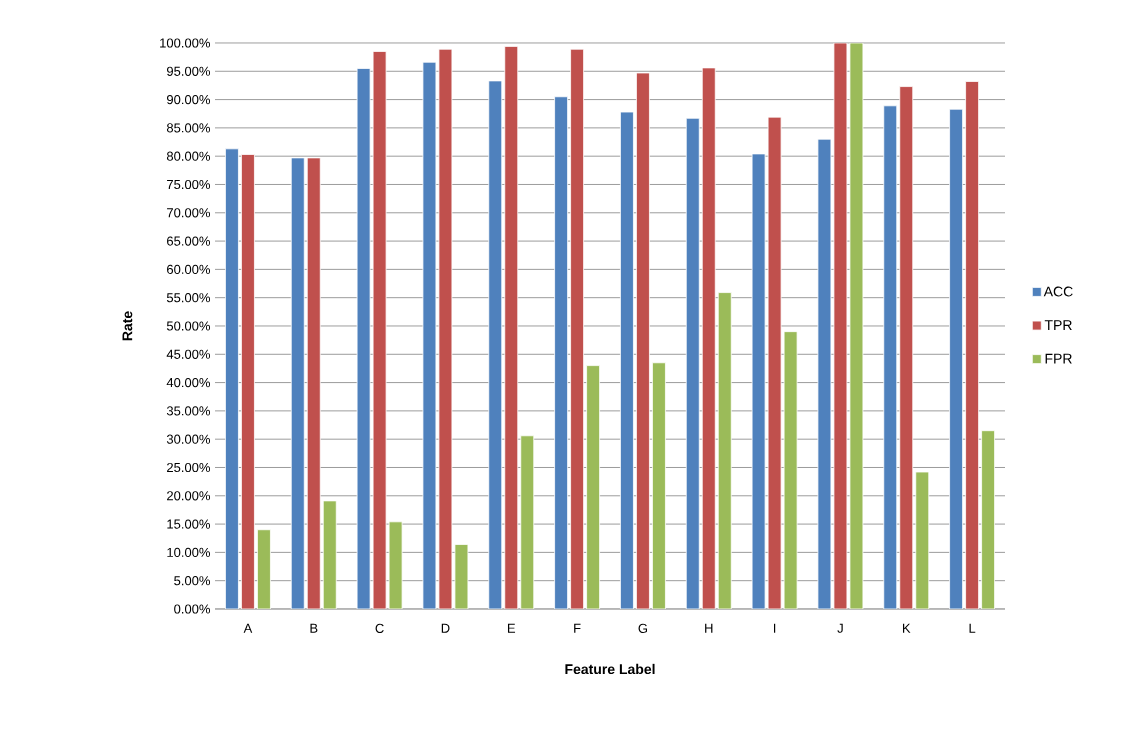  Describe the element at coordinates (189, 496) in the screenshot. I see `y-tick-label: 20.00%` at that location.